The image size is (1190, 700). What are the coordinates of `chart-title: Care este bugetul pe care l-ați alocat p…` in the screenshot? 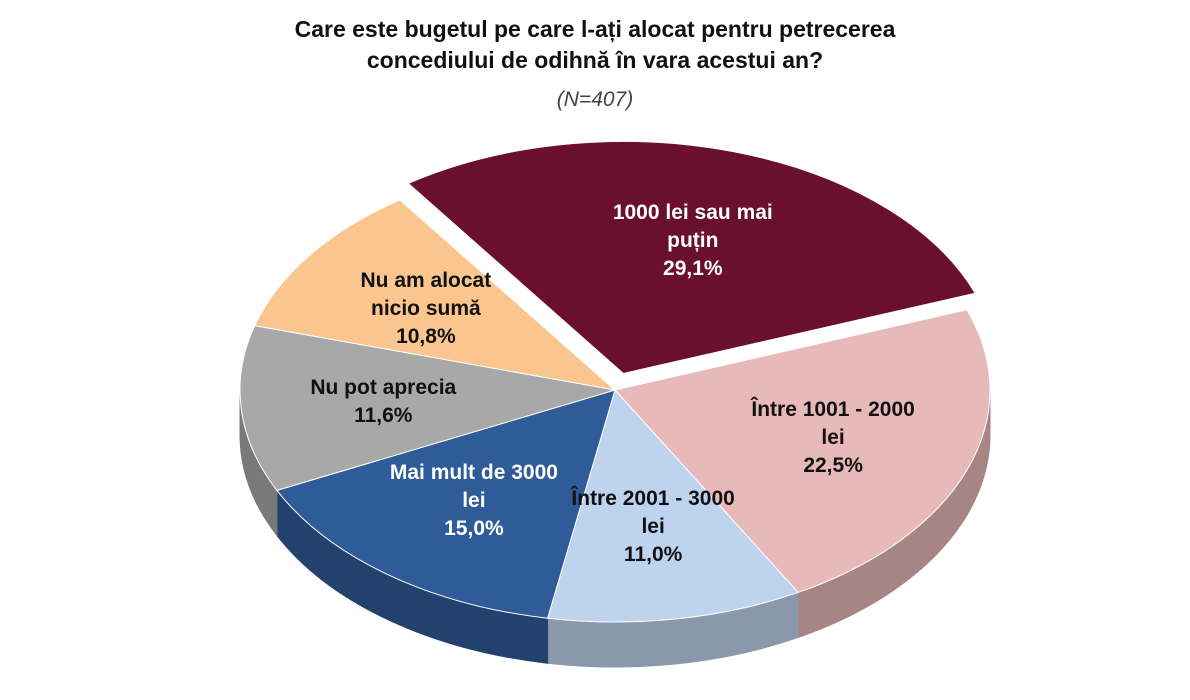 It's located at (595, 44).